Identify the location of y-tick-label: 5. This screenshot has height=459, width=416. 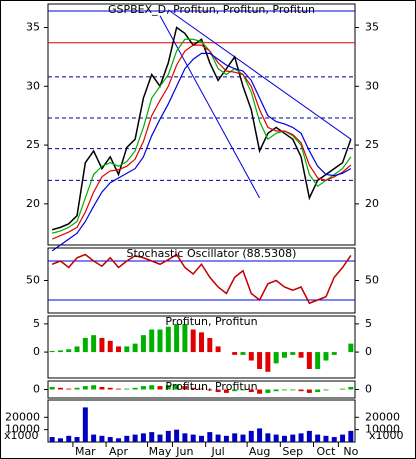
(368, 323).